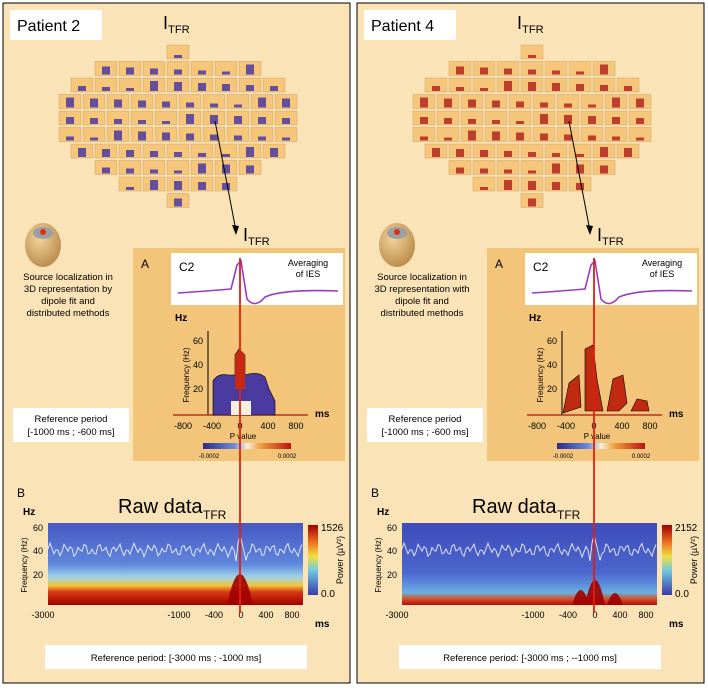 This screenshot has height=691, width=708. I want to click on colorbar-min: -0.0002, so click(209, 457).